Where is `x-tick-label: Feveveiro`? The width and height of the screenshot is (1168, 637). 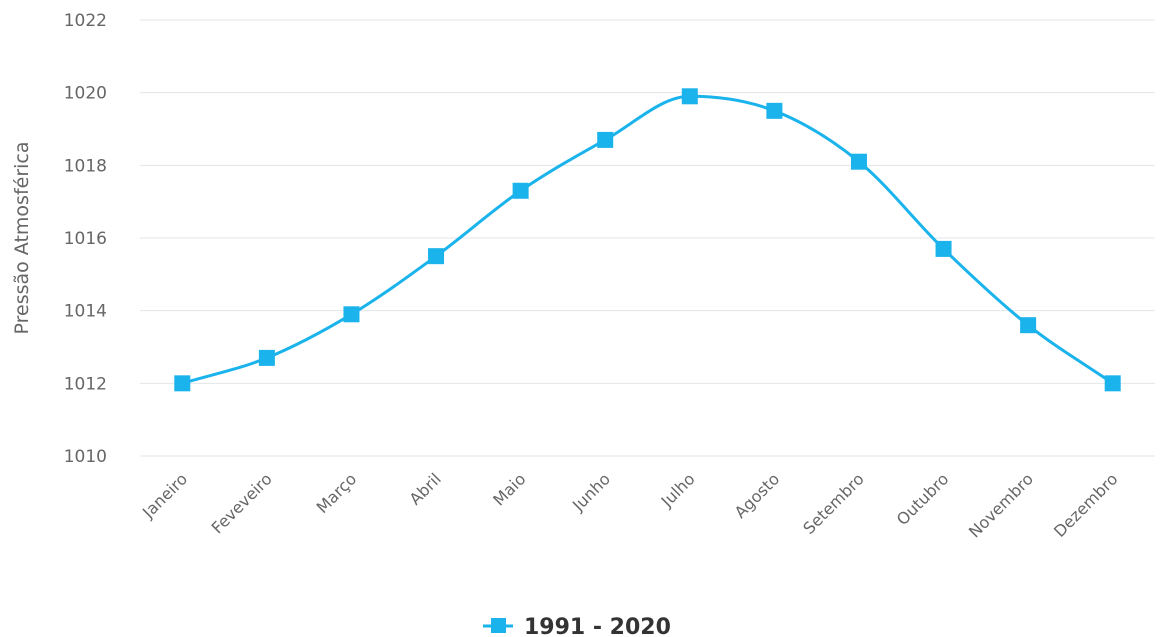 x-tick-label: Feveveiro is located at coordinates (242, 503).